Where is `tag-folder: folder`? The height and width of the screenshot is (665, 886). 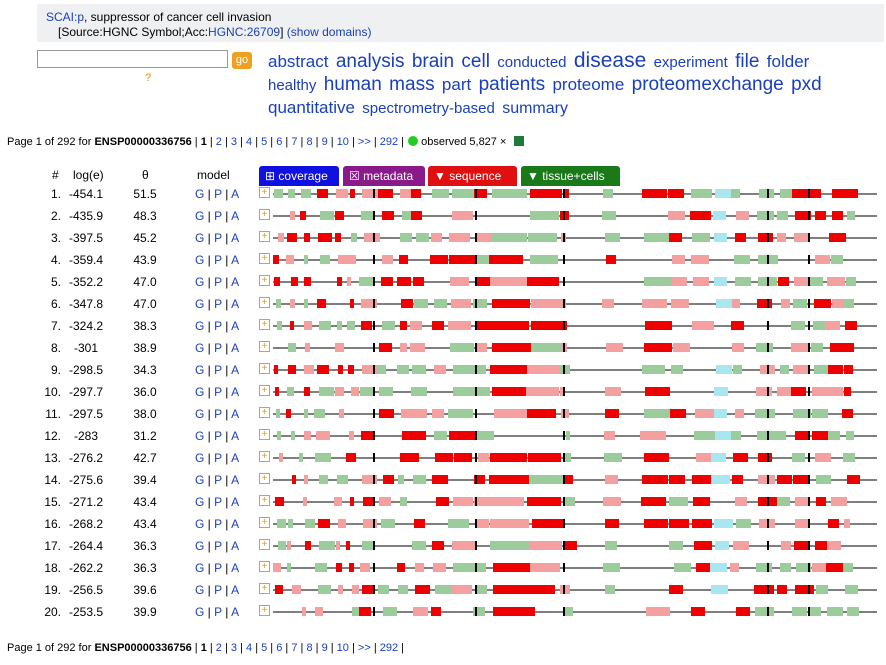 tag-folder: folder is located at coordinates (788, 61).